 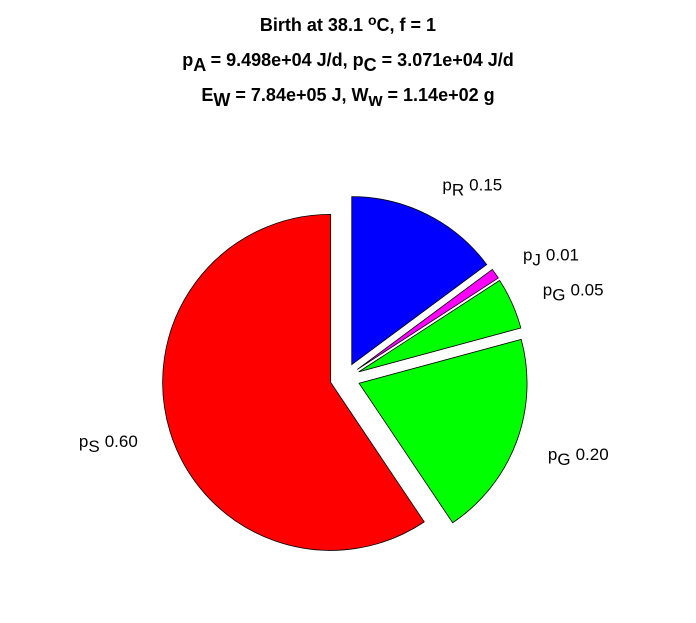 What do you see at coordinates (536, 260) in the screenshot?
I see `label-sub: J` at bounding box center [536, 260].